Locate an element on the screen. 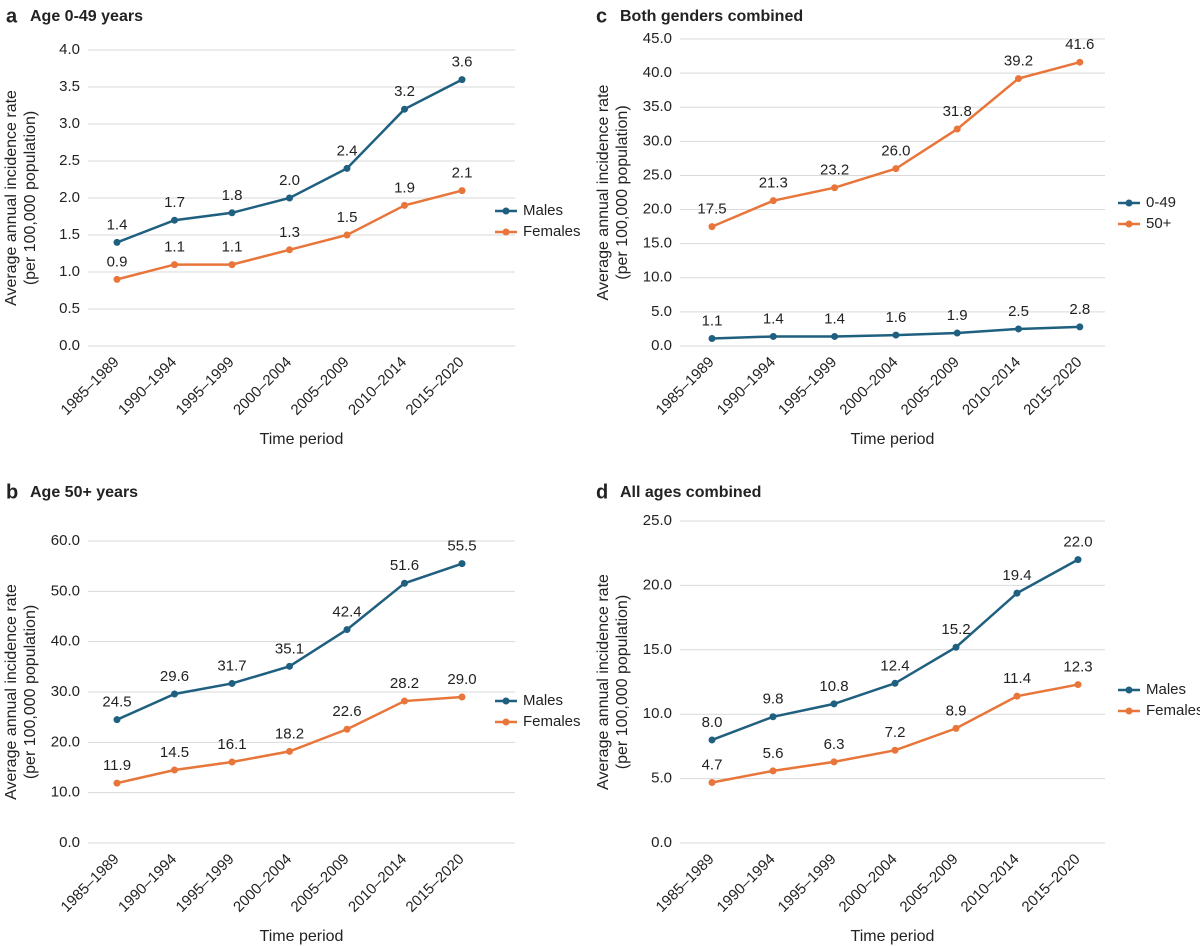 This screenshot has width=1200, height=946. data-label: 18.2 is located at coordinates (289, 733).